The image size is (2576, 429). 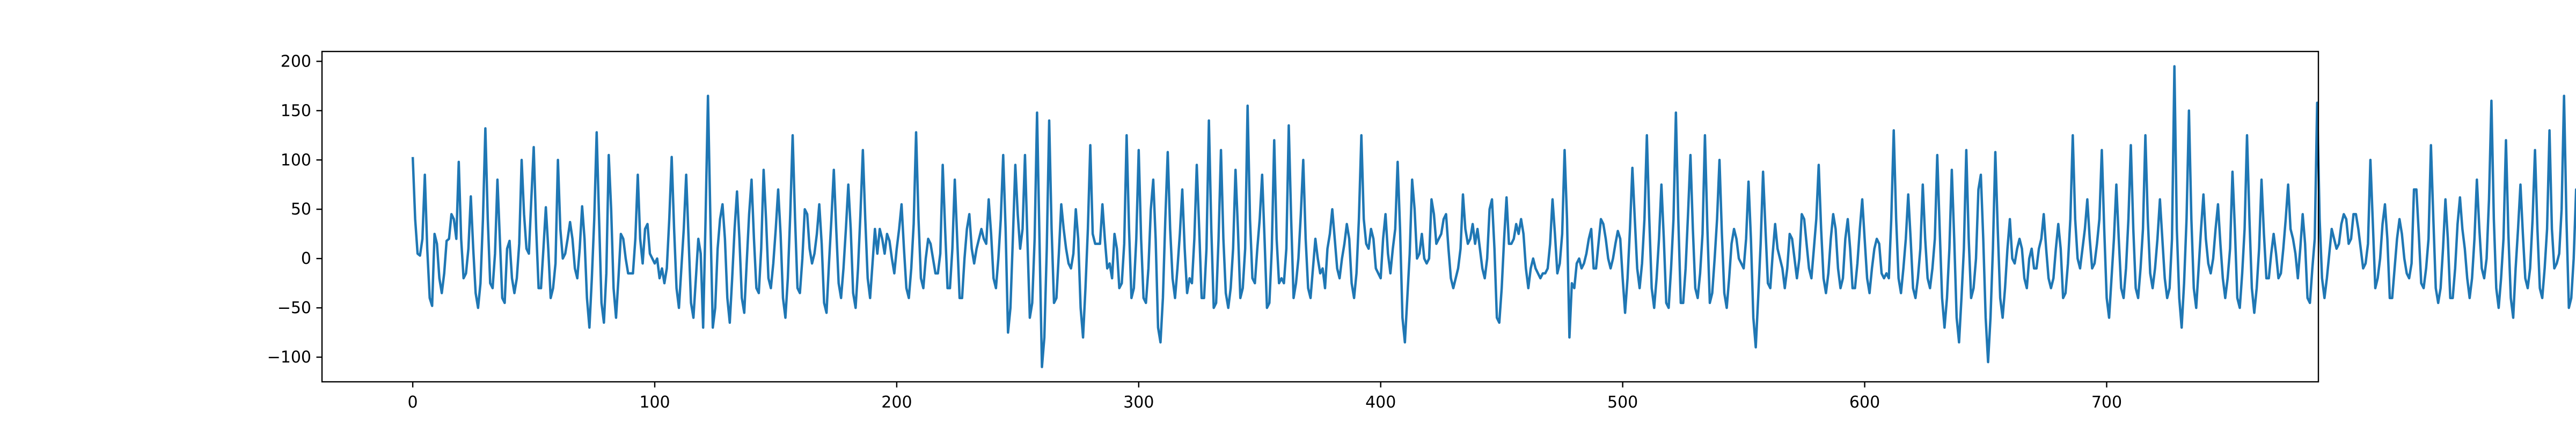 What do you see at coordinates (301, 209) in the screenshot?
I see `y-tick-label: 50` at bounding box center [301, 209].